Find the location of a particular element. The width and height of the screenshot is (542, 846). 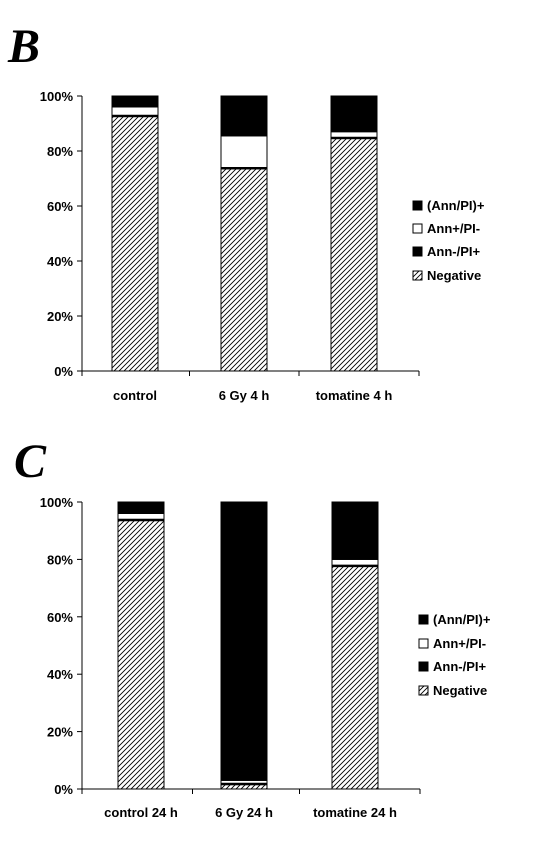

panel-letter: C is located at coordinates (30, 461).